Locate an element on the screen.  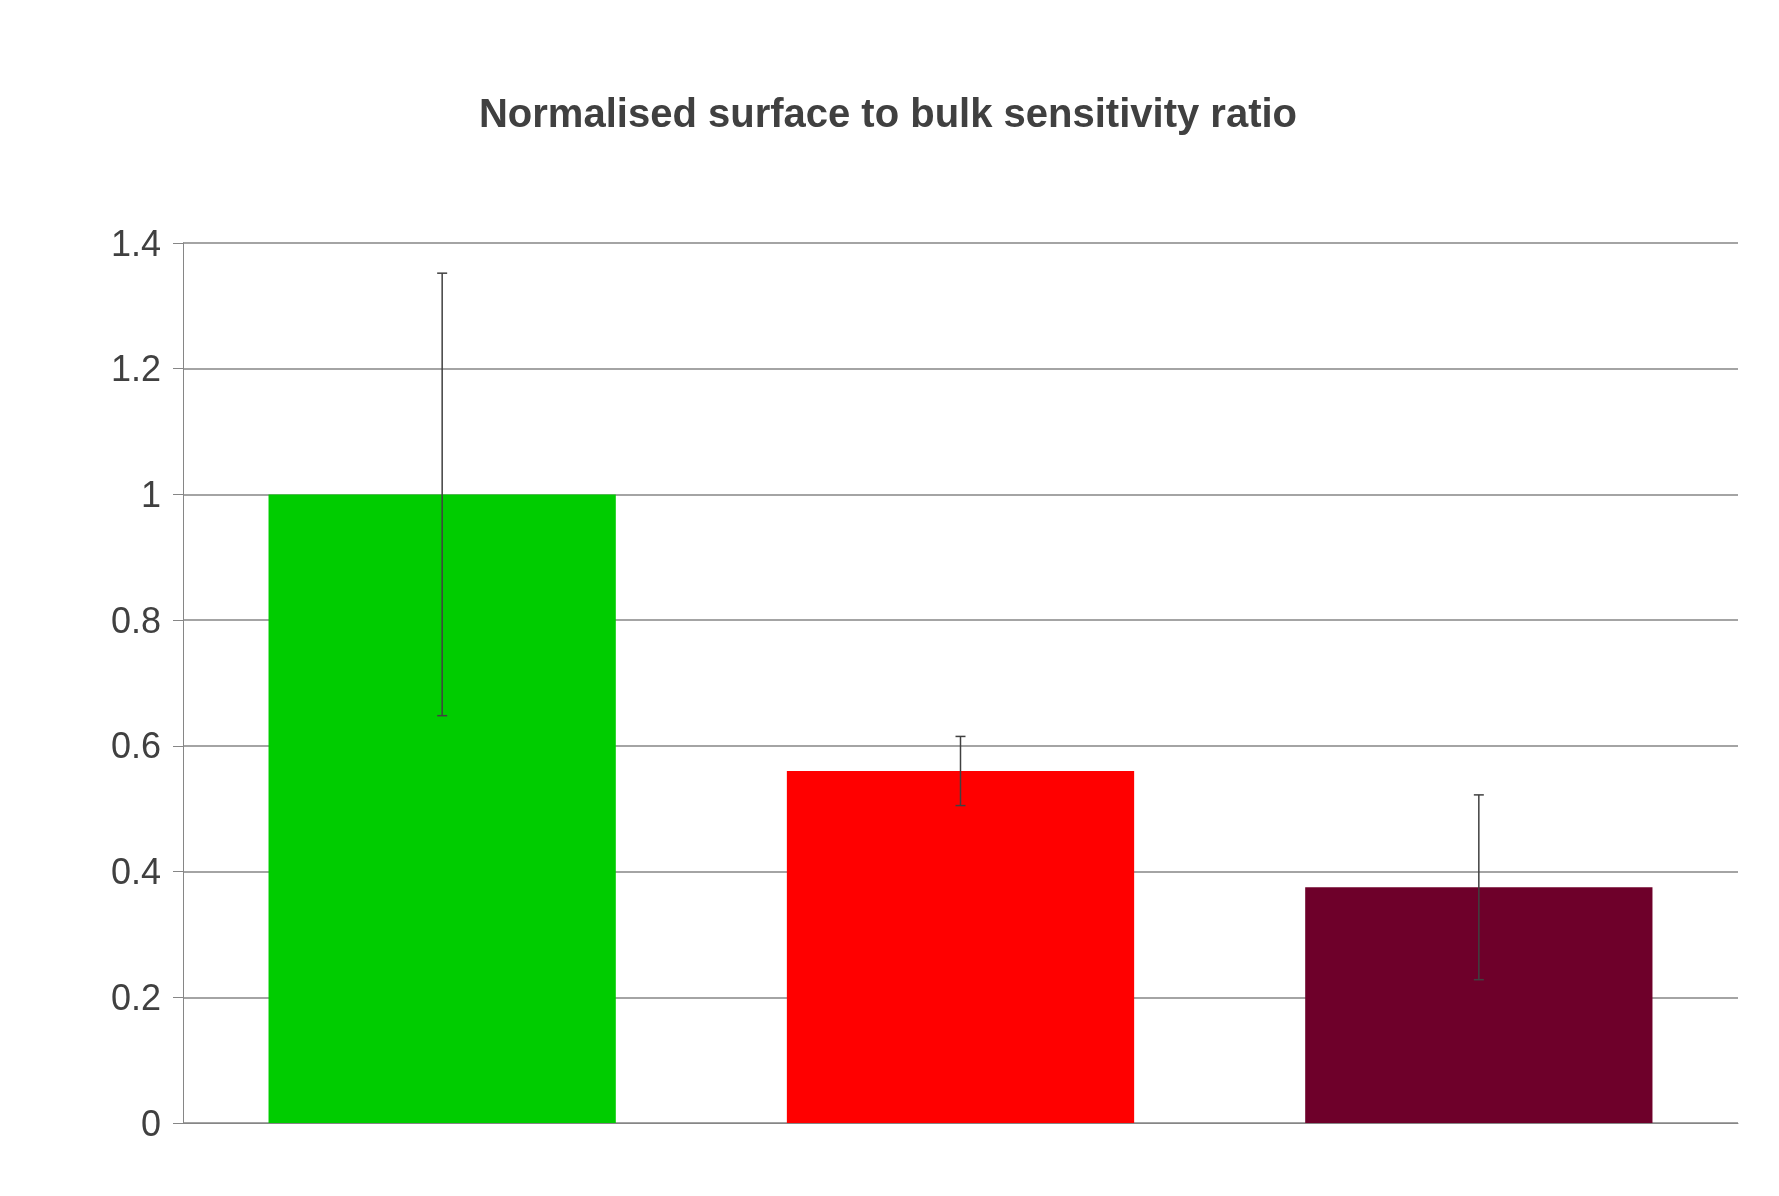
y-tick-label: 0 is located at coordinates (150, 1123).